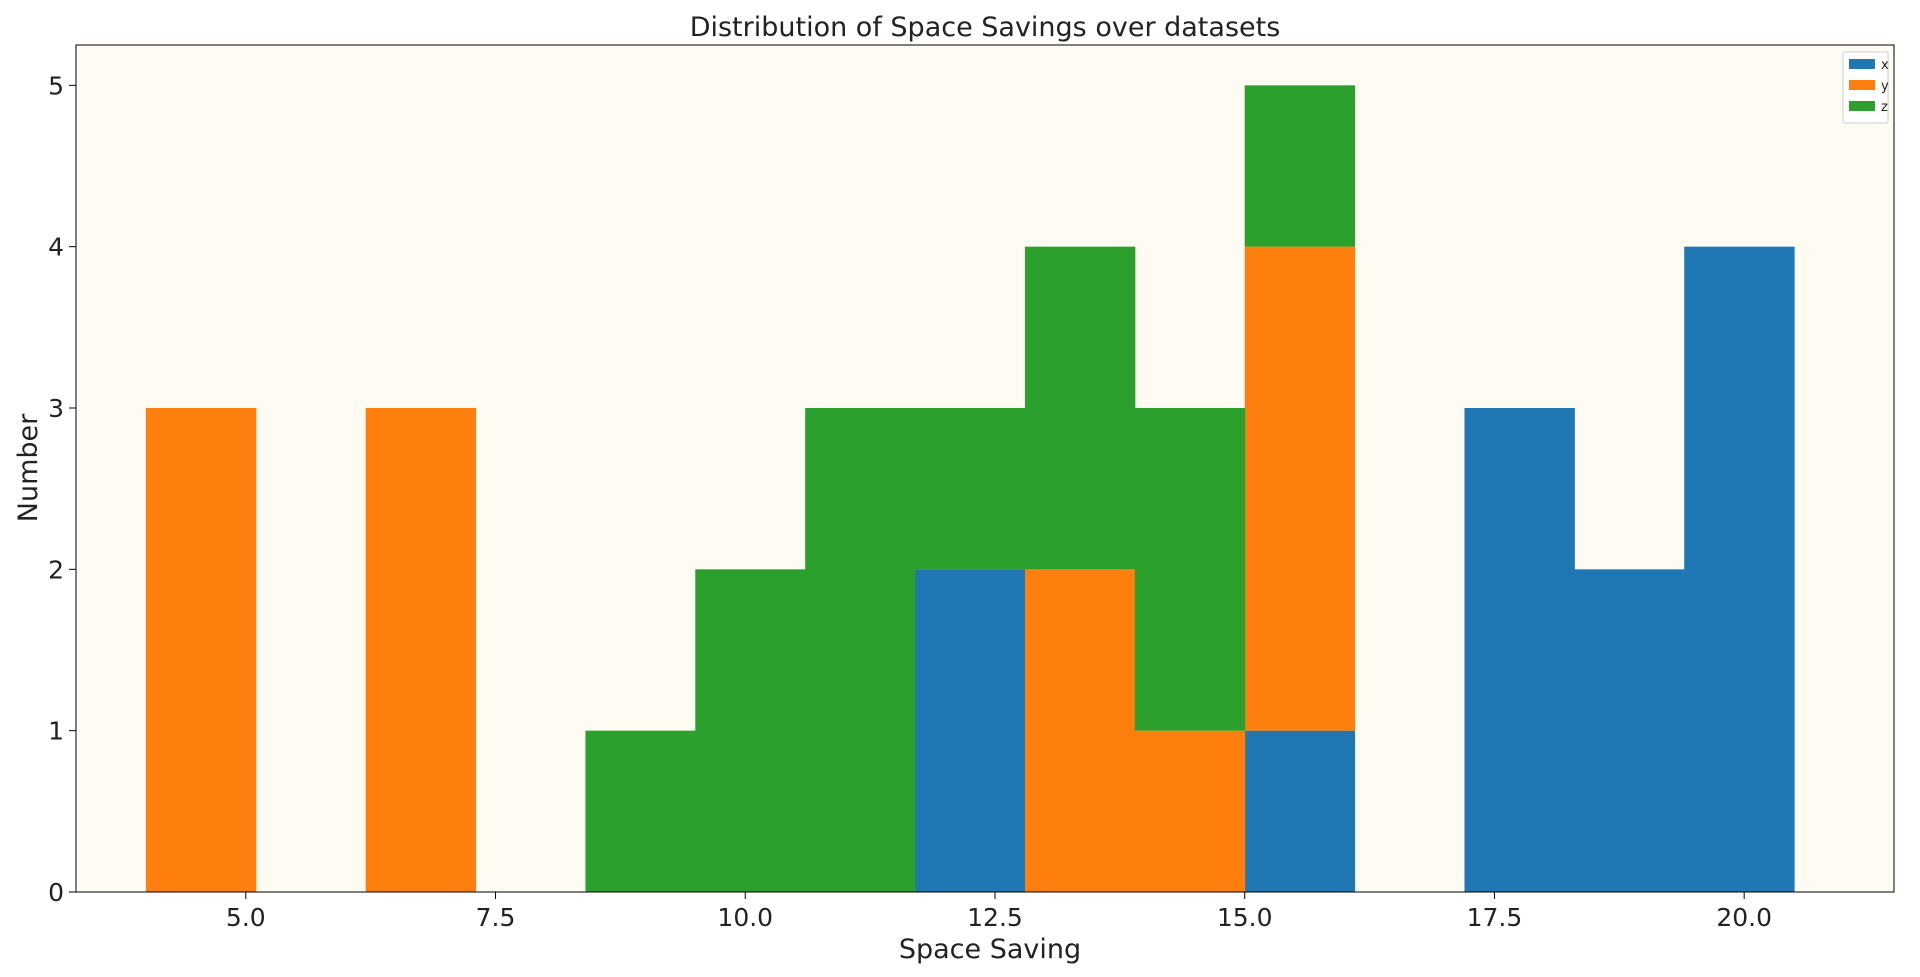 Image resolution: width=1920 pixels, height=977 pixels. I want to click on x-tick-label: 15.0, so click(1245, 917).